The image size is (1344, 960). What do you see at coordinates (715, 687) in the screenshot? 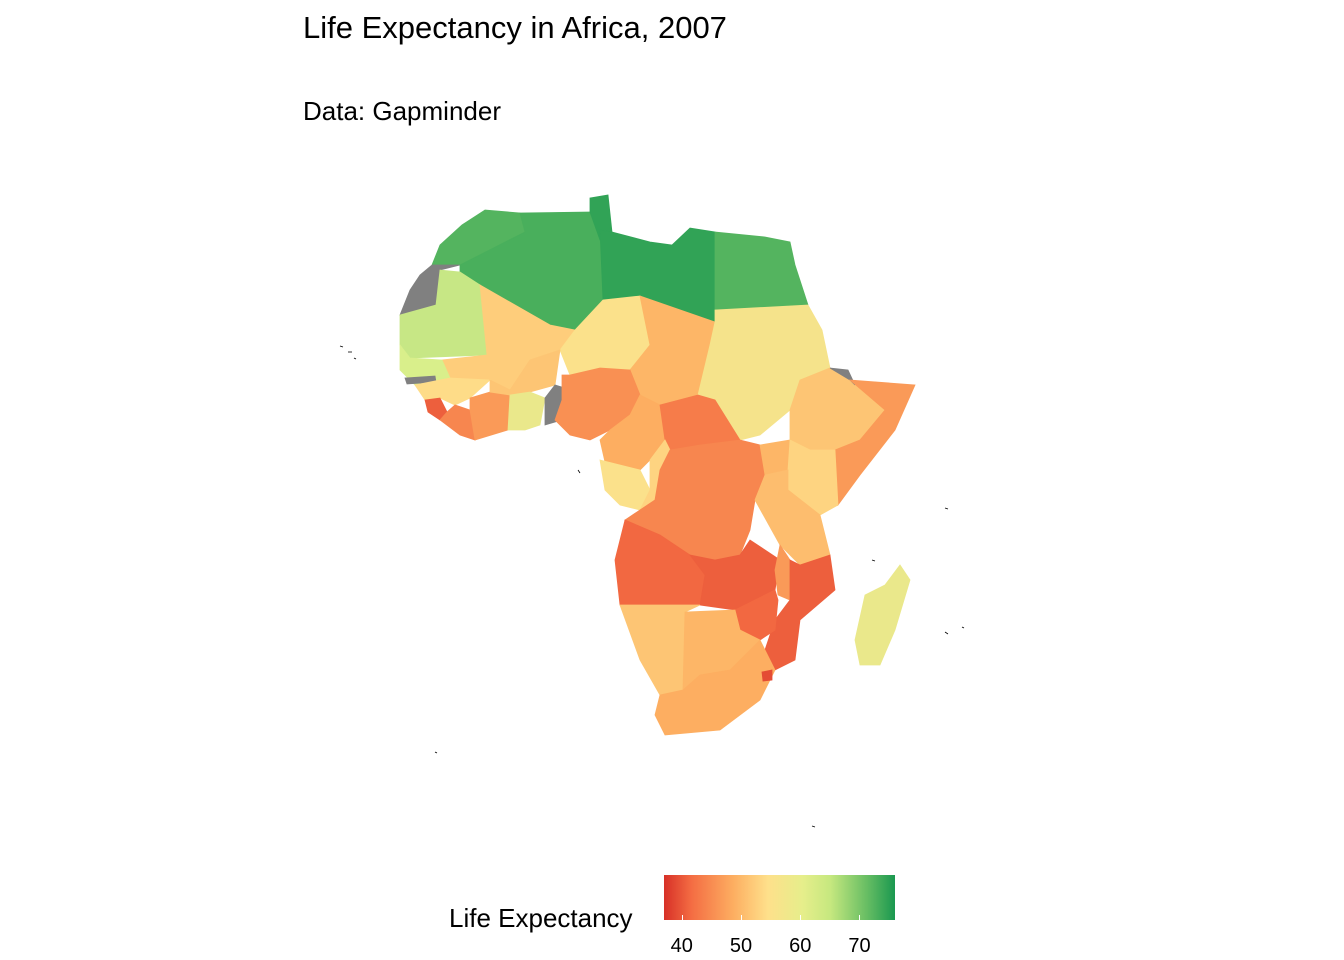
I see `region-south-africa` at bounding box center [715, 687].